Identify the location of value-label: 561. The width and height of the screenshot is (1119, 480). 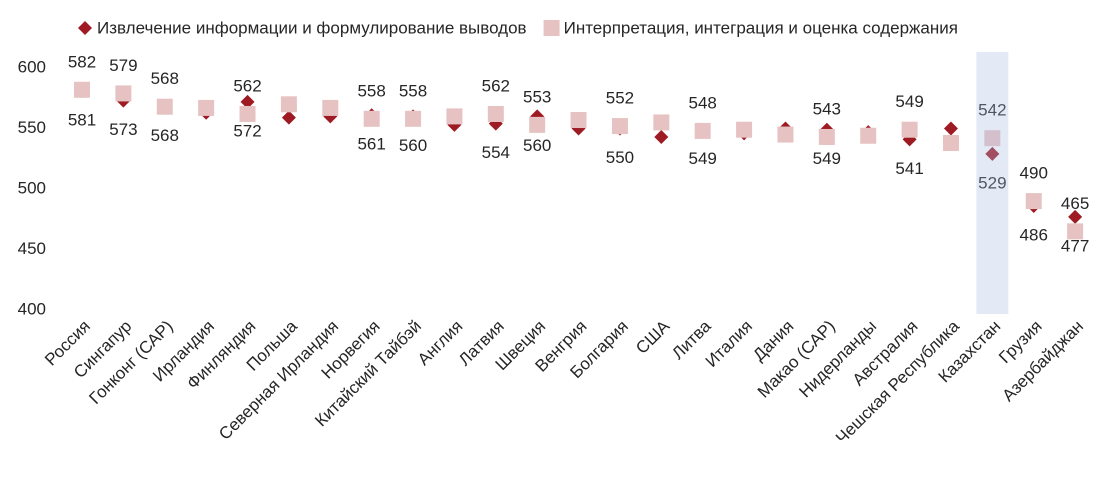
(371, 144).